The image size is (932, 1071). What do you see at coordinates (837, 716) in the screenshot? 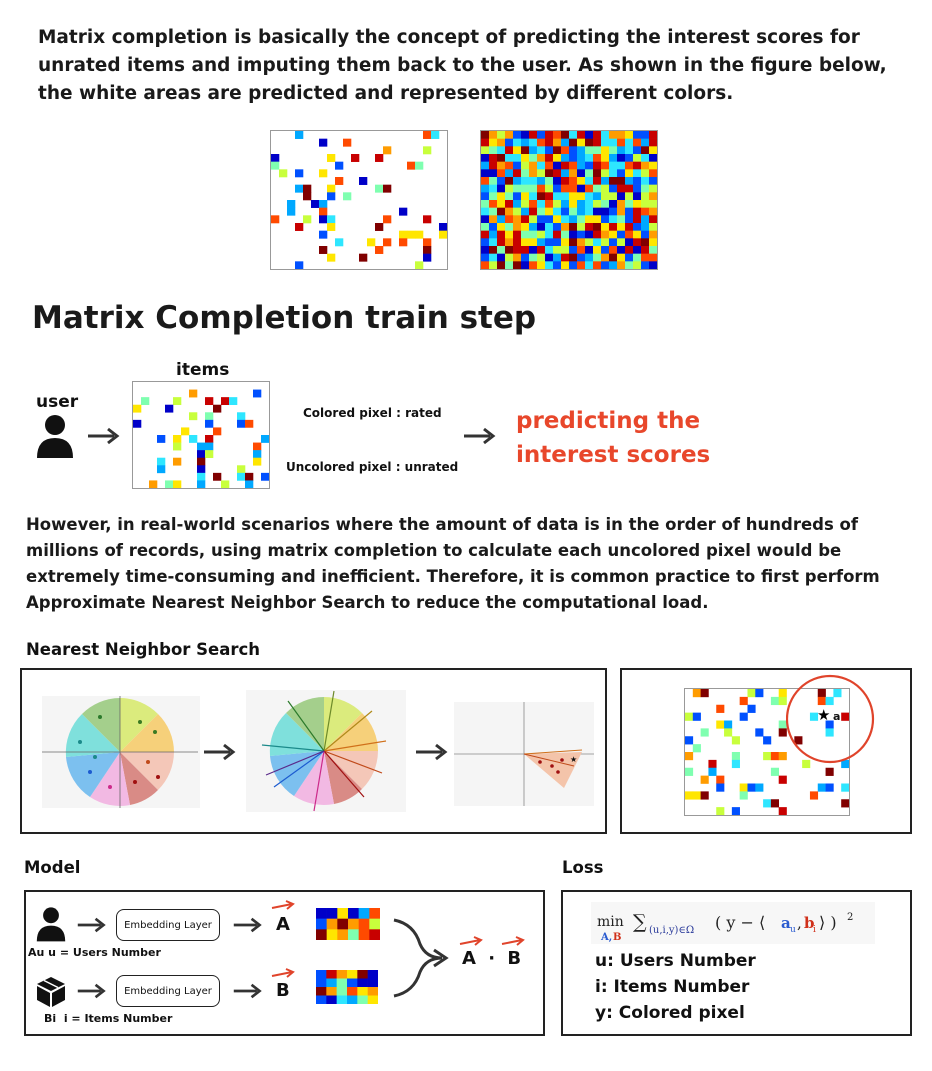
I see `star-label: a` at bounding box center [837, 716].